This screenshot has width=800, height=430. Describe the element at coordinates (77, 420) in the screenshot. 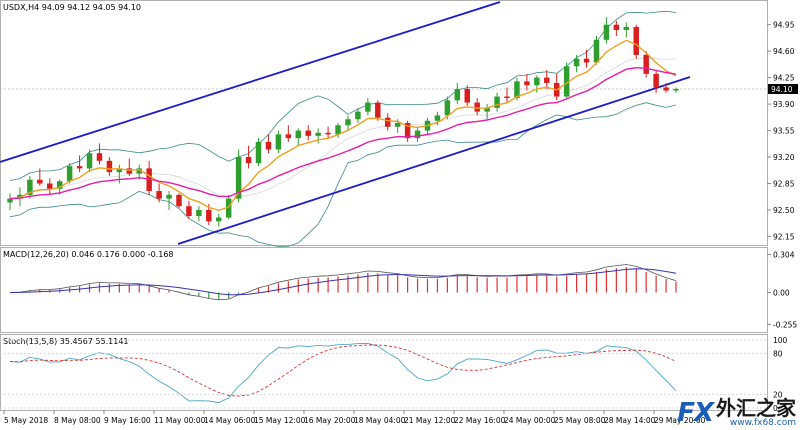

I see `time-tick-label: 8 May 08:00` at that location.